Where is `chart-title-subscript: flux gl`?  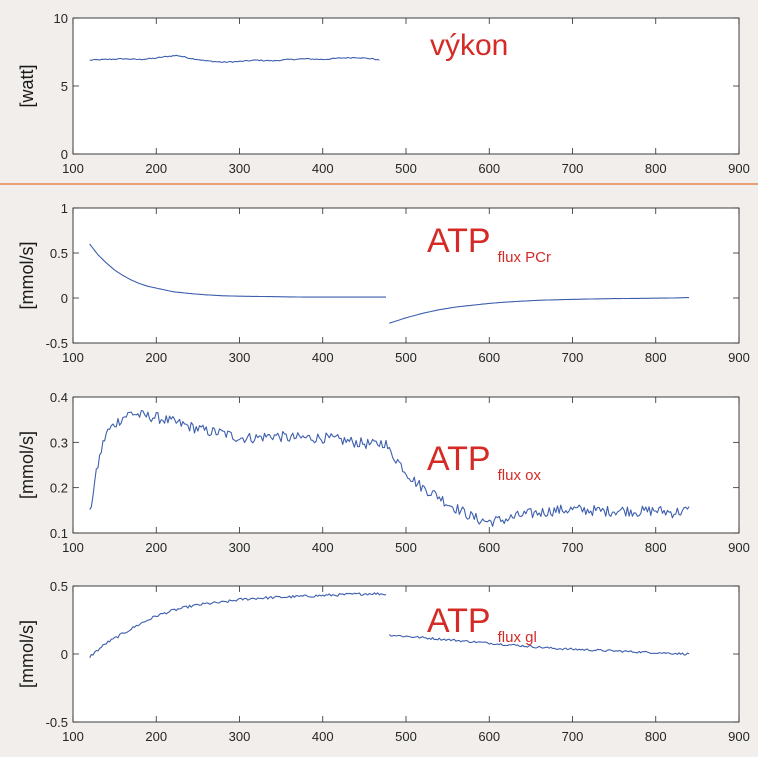 chart-title-subscript: flux gl is located at coordinates (517, 637).